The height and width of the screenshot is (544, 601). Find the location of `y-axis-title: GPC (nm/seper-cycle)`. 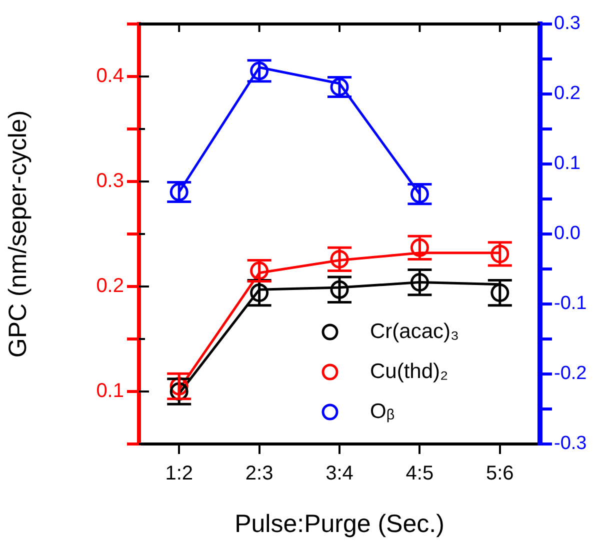

y-axis-title: GPC (nm/seper-cycle) is located at coordinates (18, 234).